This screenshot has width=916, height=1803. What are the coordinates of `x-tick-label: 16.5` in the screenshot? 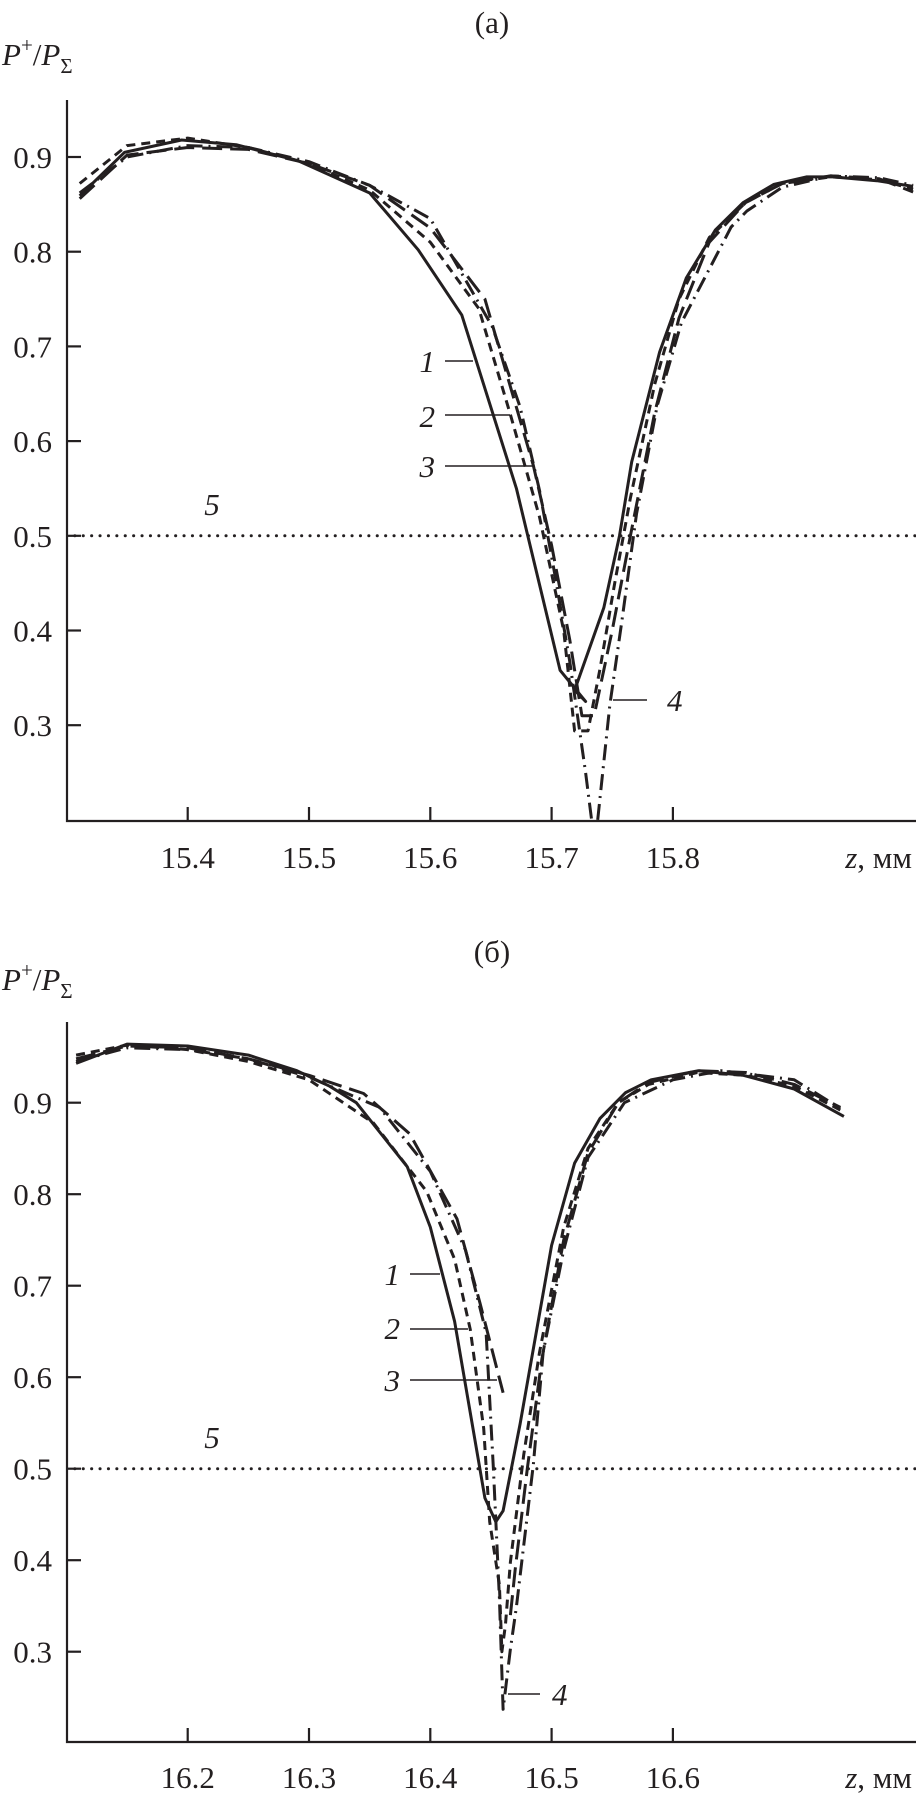 It's located at (551, 1777).